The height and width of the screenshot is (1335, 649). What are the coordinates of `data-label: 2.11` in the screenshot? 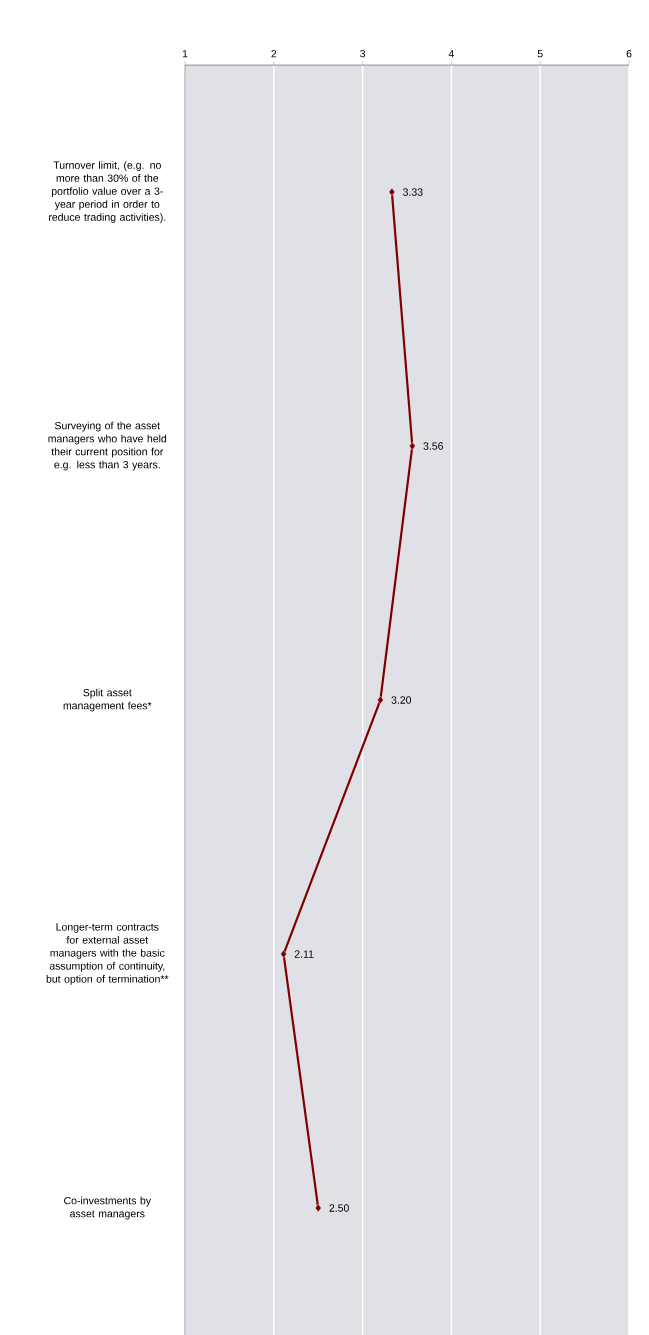 It's located at (304, 954).